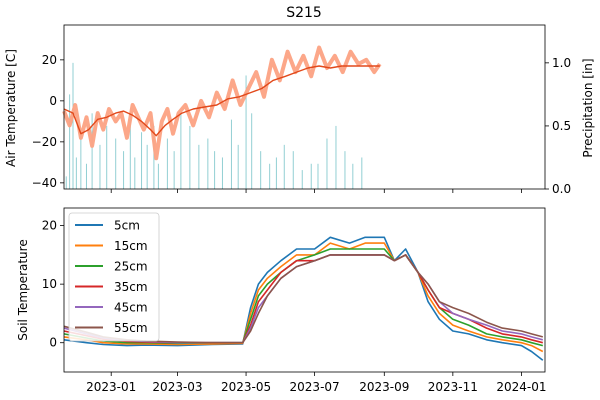 The width and height of the screenshot is (600, 400). What do you see at coordinates (49, 284) in the screenshot?
I see `ytick-label: 10` at bounding box center [49, 284].